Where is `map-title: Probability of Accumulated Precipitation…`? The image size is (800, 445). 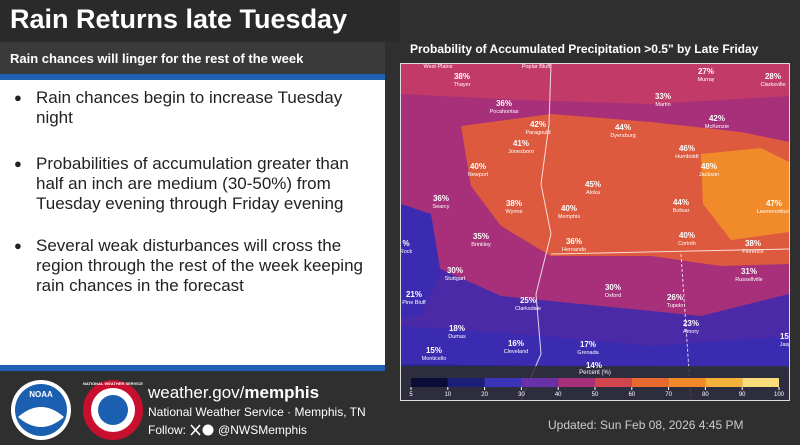 map-title: Probability of Accumulated Precipitation… is located at coordinates (584, 49).